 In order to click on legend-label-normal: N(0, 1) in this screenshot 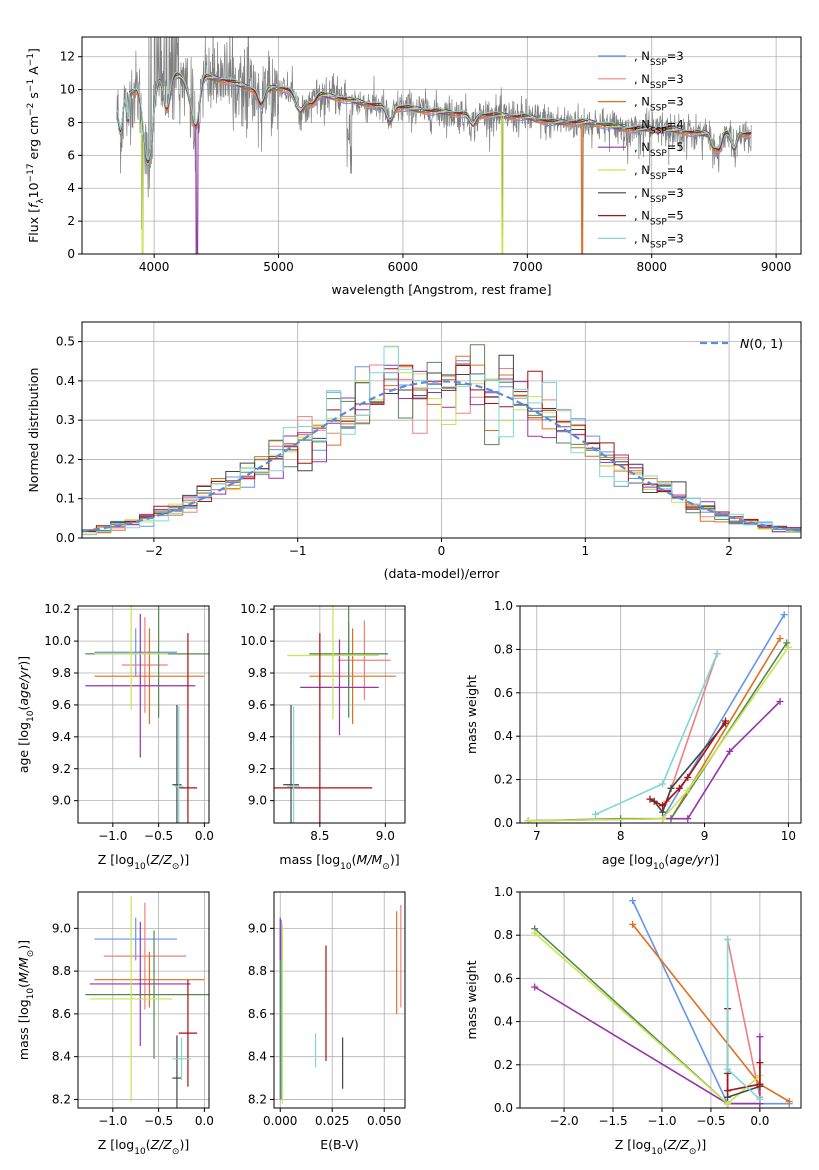, I will do `click(761, 343)`.